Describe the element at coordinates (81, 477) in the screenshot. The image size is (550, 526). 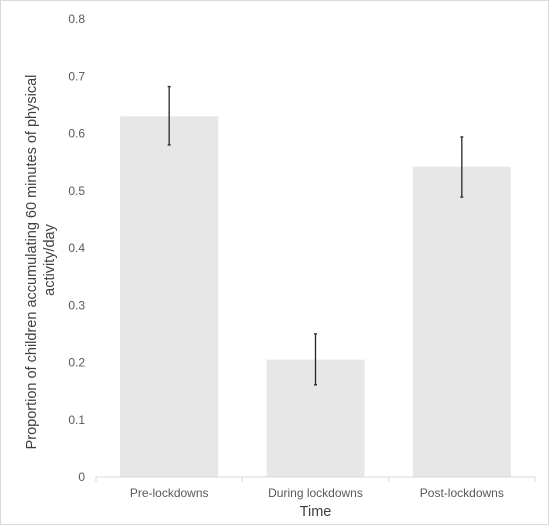
I see `y-tick-label-0: 0` at that location.